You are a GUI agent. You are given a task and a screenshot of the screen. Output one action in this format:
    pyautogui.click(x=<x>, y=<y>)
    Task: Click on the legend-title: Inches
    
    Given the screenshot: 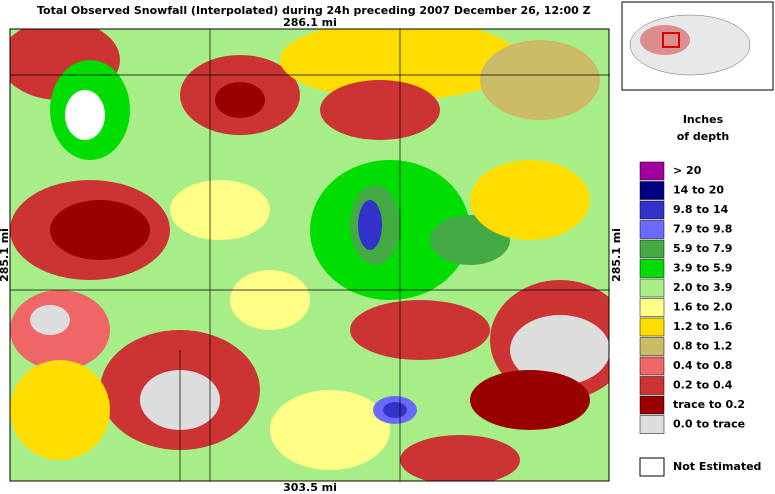 What is the action you would take?
    pyautogui.click(x=703, y=119)
    